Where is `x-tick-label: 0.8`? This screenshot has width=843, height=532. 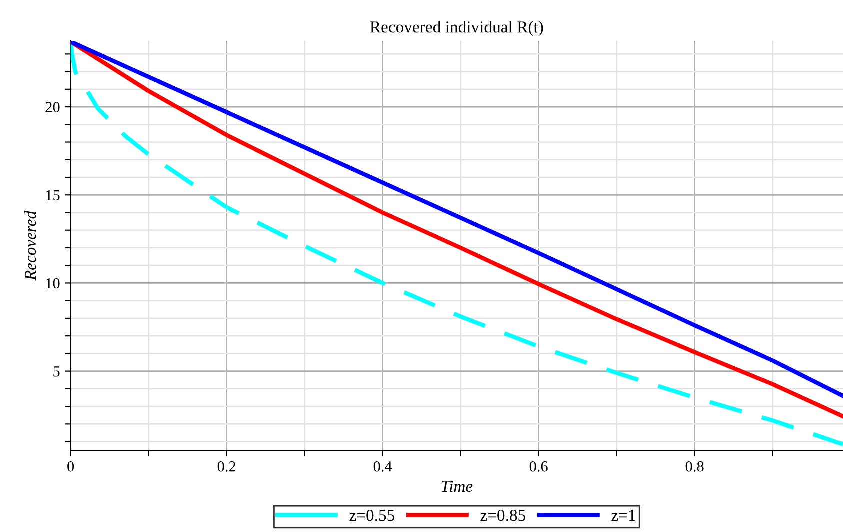 x-tick-label: 0.8 is located at coordinates (695, 466).